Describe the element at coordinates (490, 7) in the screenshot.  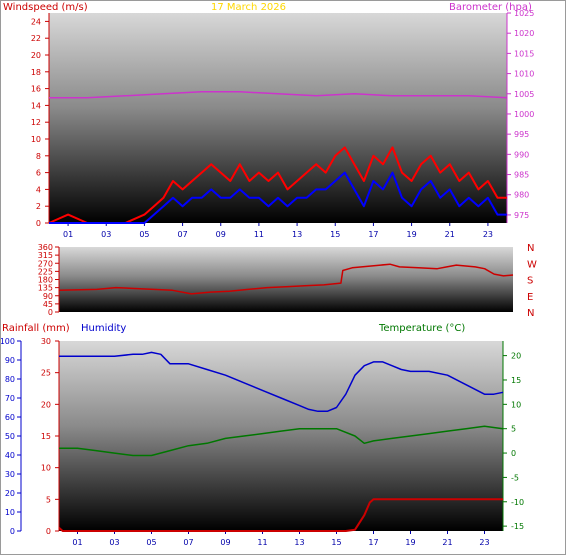
I see `barometer-axis-title: Barometer (hpa)` at that location.